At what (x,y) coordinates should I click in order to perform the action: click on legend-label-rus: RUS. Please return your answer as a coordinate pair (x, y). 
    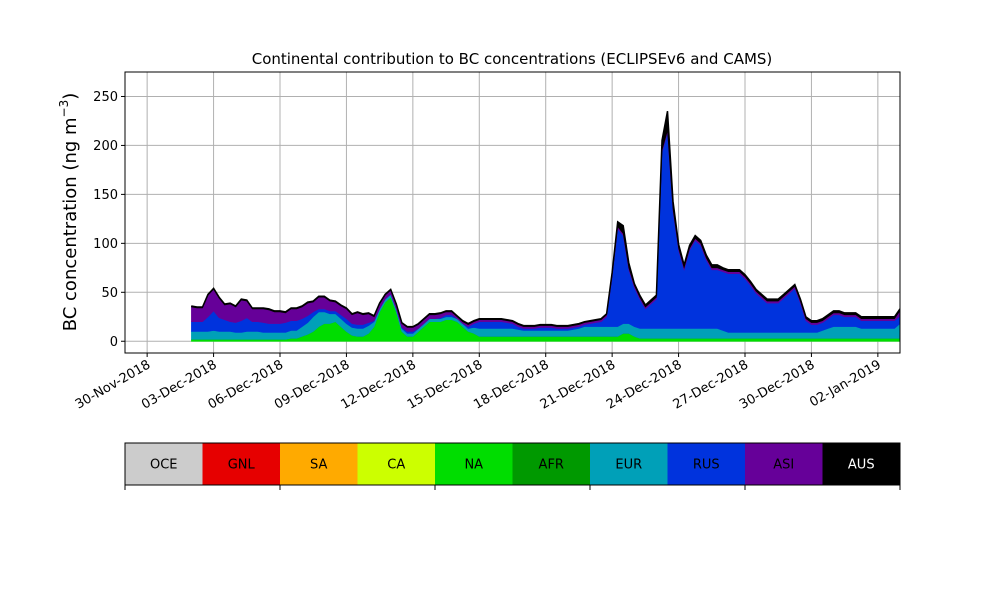
    Looking at the image, I should click on (706, 465).